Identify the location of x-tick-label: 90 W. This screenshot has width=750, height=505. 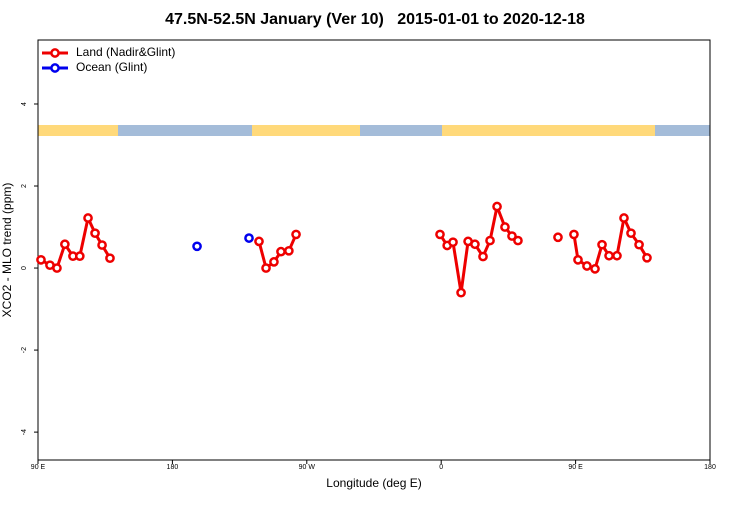
(307, 467).